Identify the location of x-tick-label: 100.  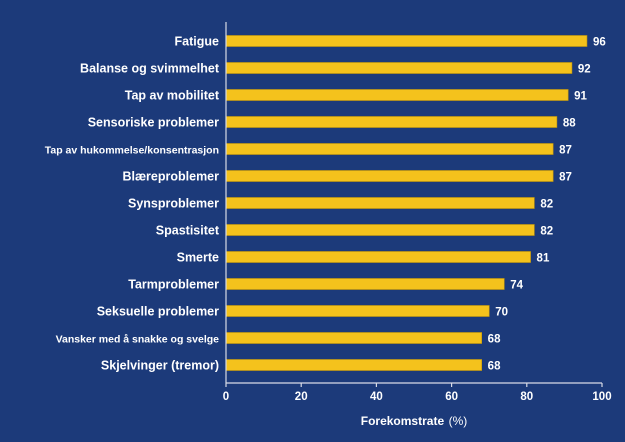
(601, 397).